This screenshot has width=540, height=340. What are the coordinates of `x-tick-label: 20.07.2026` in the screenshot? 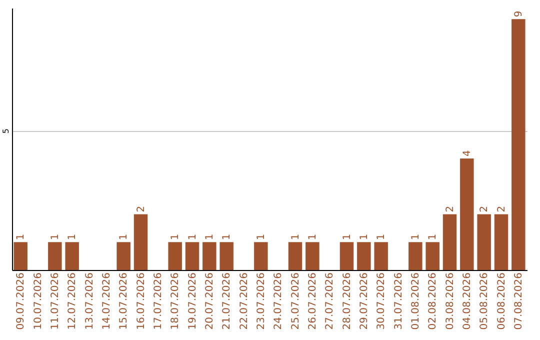 It's located at (210, 301).